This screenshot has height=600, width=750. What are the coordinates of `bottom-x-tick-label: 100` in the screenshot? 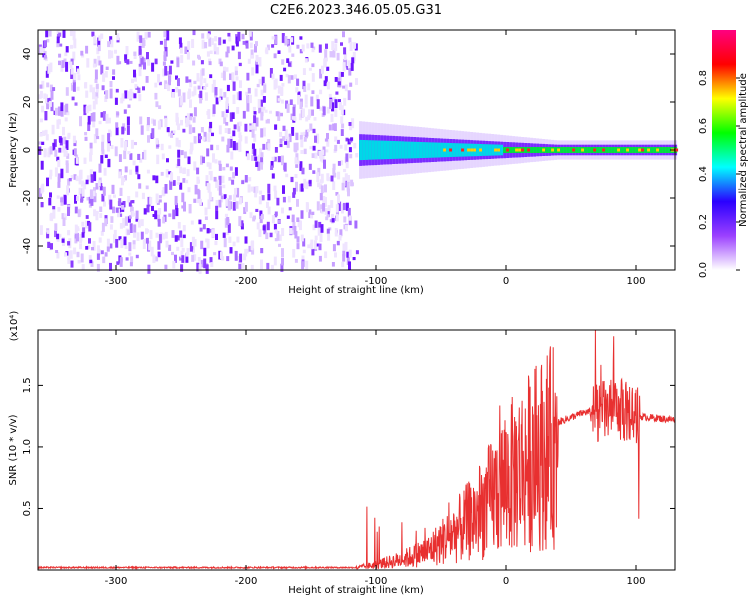 It's located at (635, 581).